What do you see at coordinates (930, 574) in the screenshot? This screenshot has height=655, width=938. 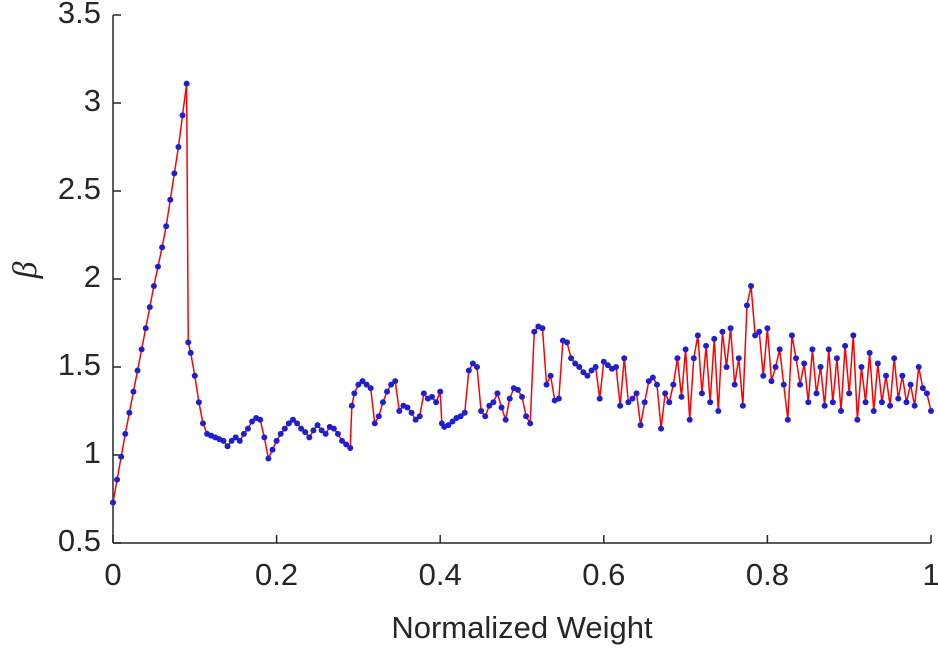 I see `x-tick-label: 1` at bounding box center [930, 574].